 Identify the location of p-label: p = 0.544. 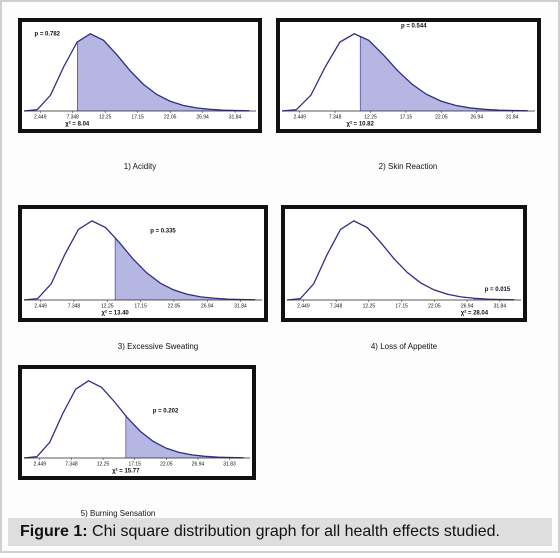
(414, 27).